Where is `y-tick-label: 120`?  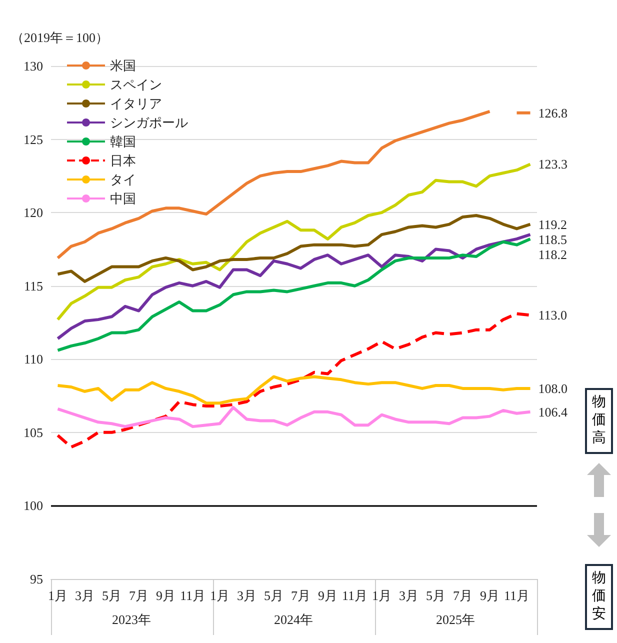 y-tick-label: 120 is located at coordinates (33, 212).